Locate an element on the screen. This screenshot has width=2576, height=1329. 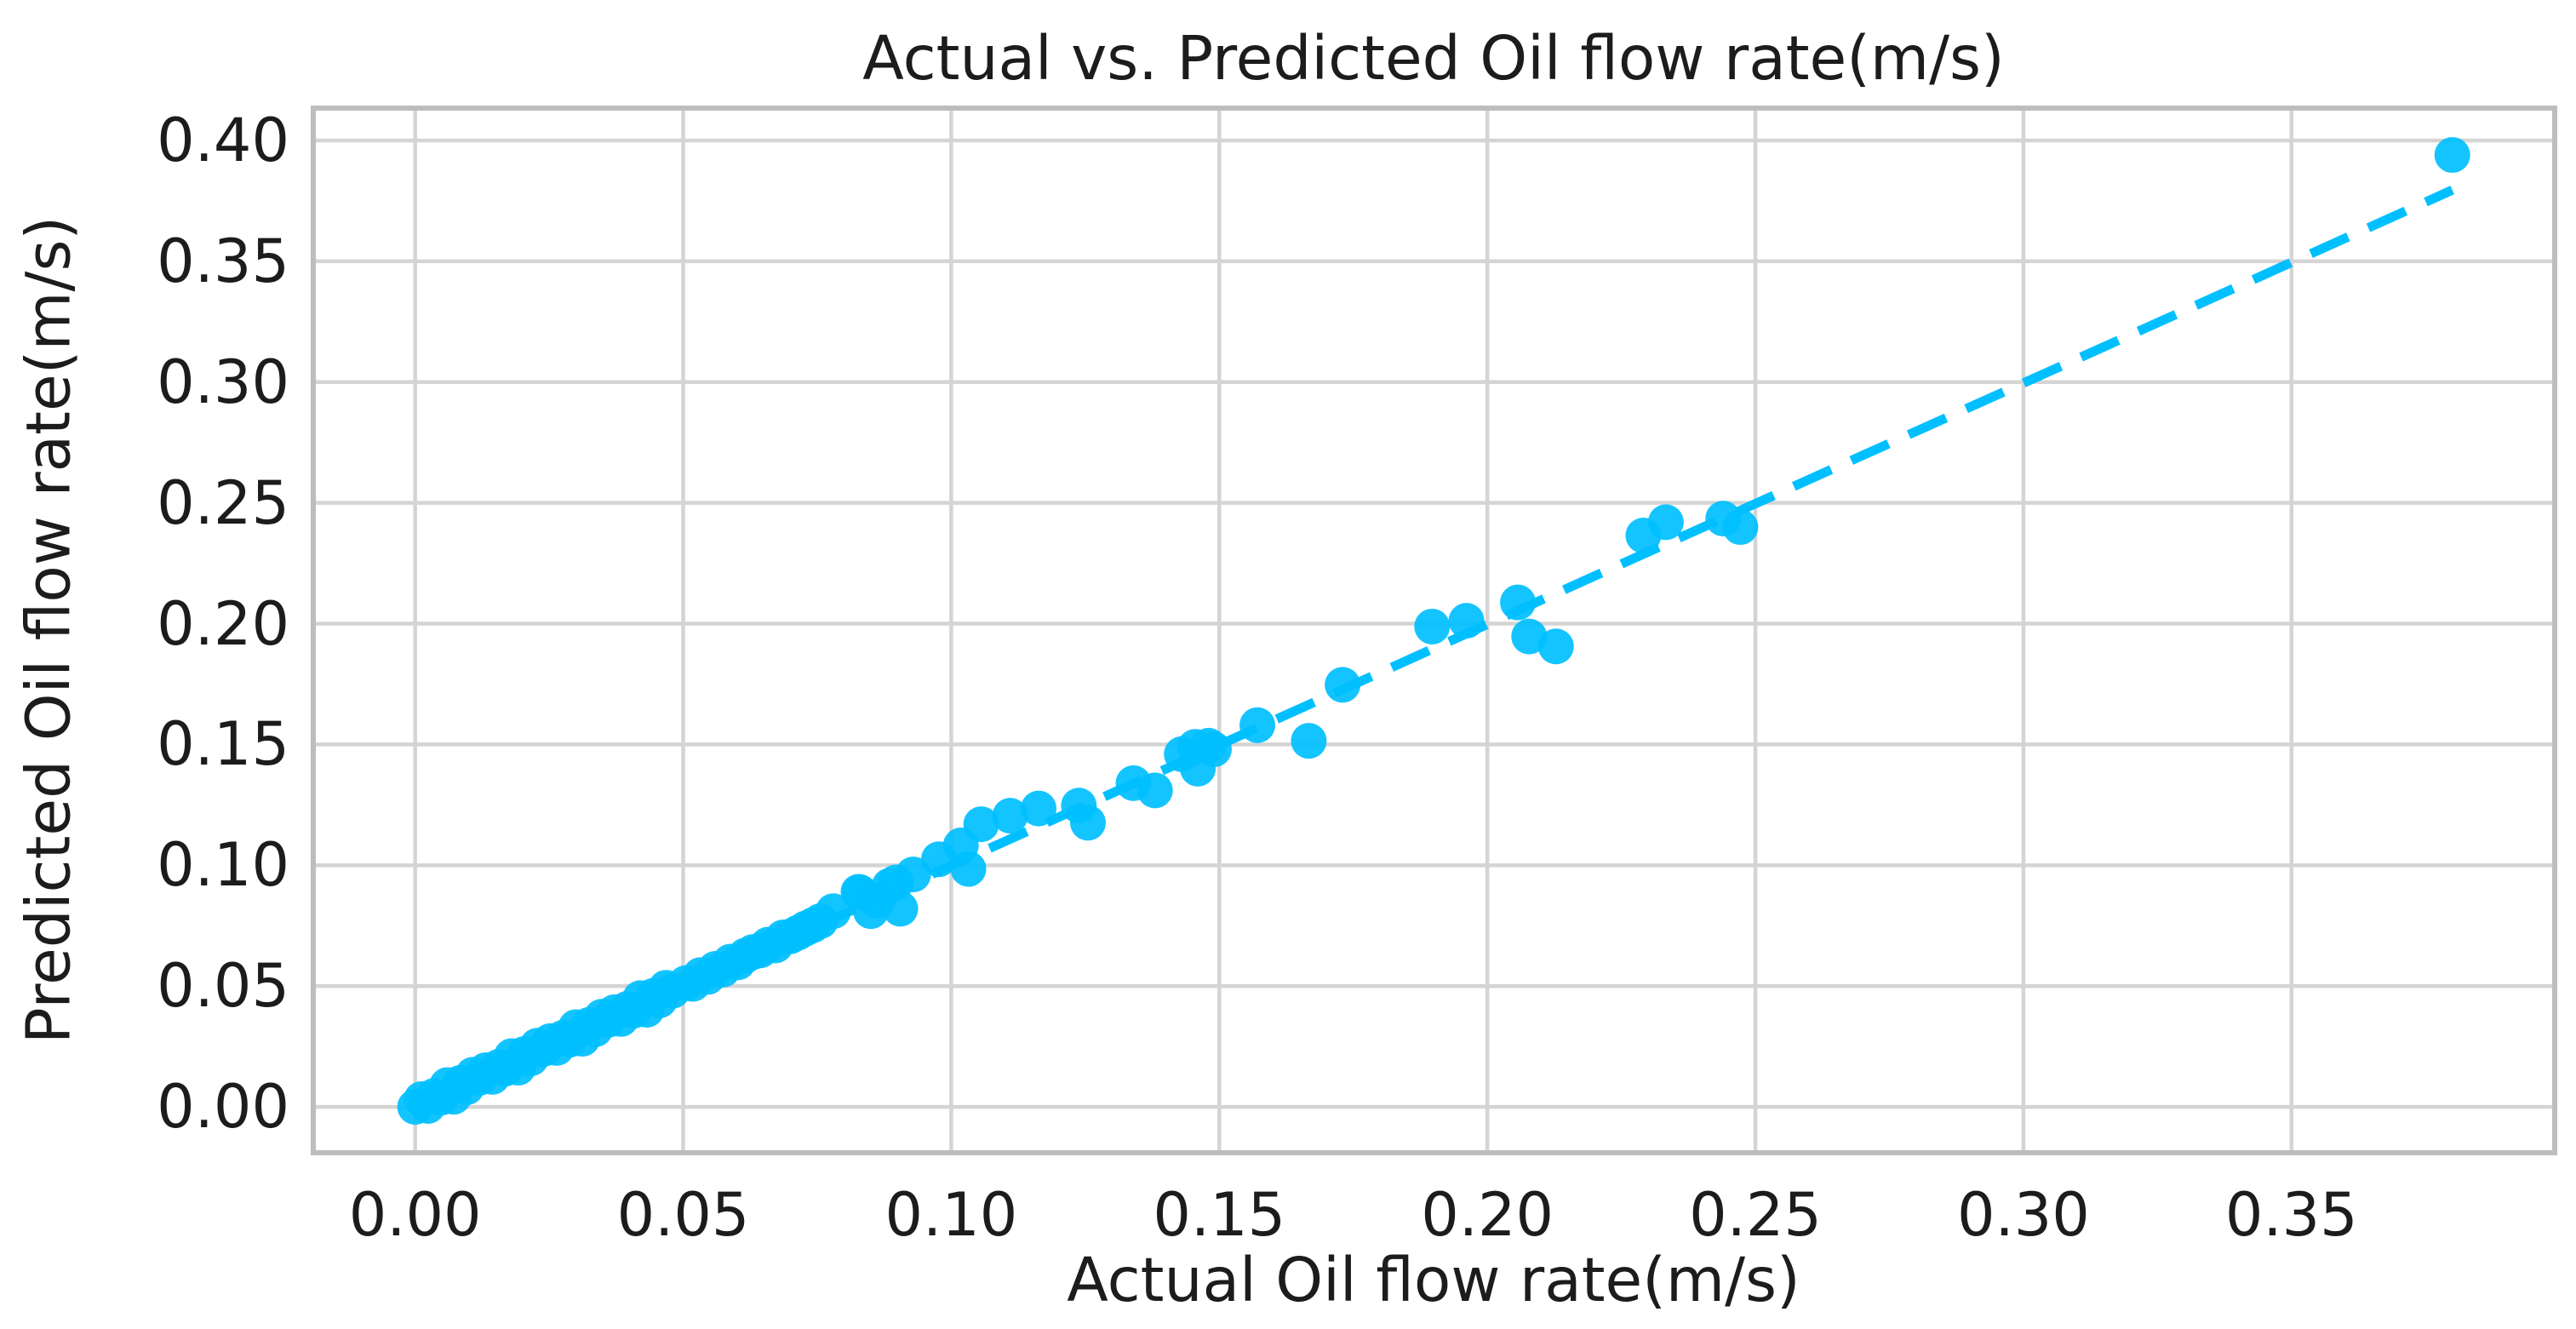
y-tick-label: 0.40 is located at coordinates (223, 141).